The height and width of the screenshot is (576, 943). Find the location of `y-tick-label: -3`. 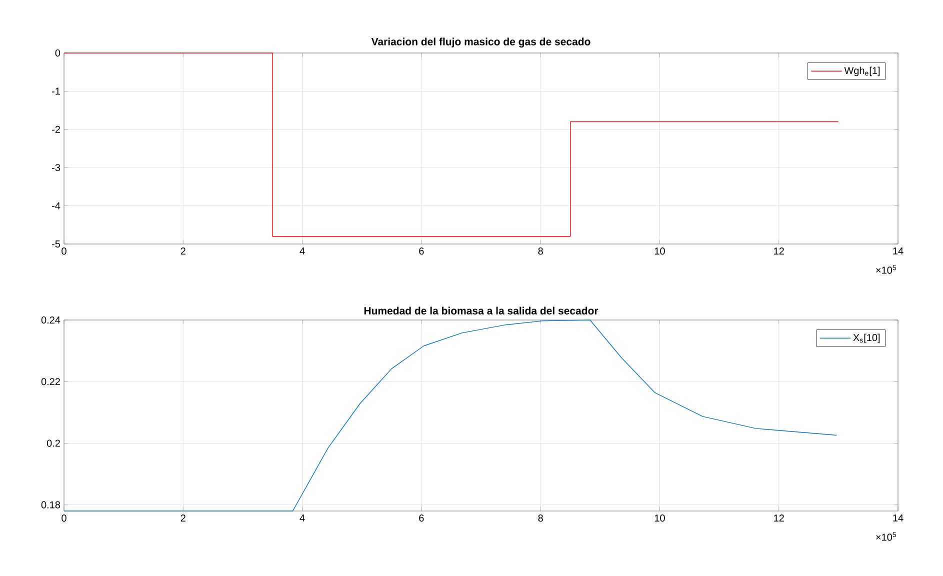

y-tick-label: -3 is located at coordinates (56, 168).